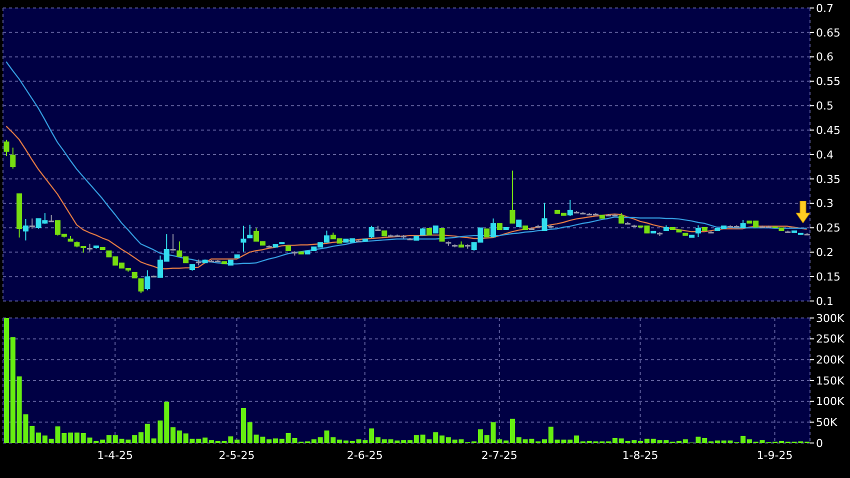  Describe the element at coordinates (828, 179) in the screenshot. I see `y-tick-label: 0.35` at that location.